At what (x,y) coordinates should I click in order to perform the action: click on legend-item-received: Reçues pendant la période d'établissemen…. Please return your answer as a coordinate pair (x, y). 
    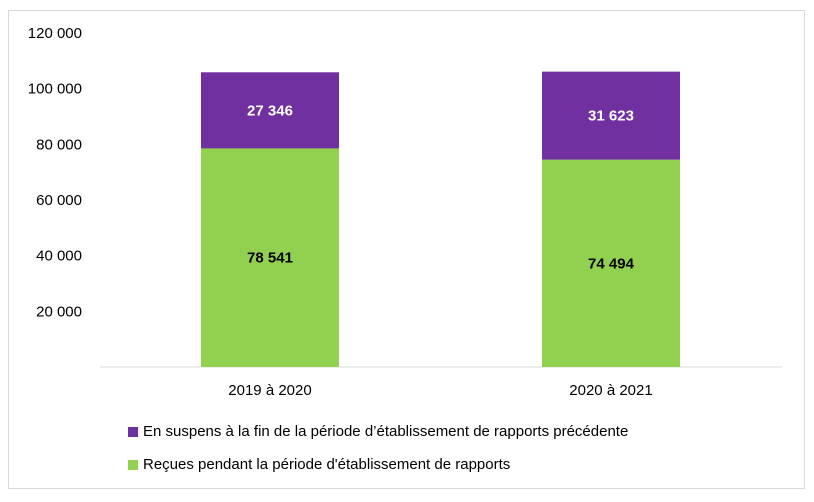
    Looking at the image, I should click on (319, 464).